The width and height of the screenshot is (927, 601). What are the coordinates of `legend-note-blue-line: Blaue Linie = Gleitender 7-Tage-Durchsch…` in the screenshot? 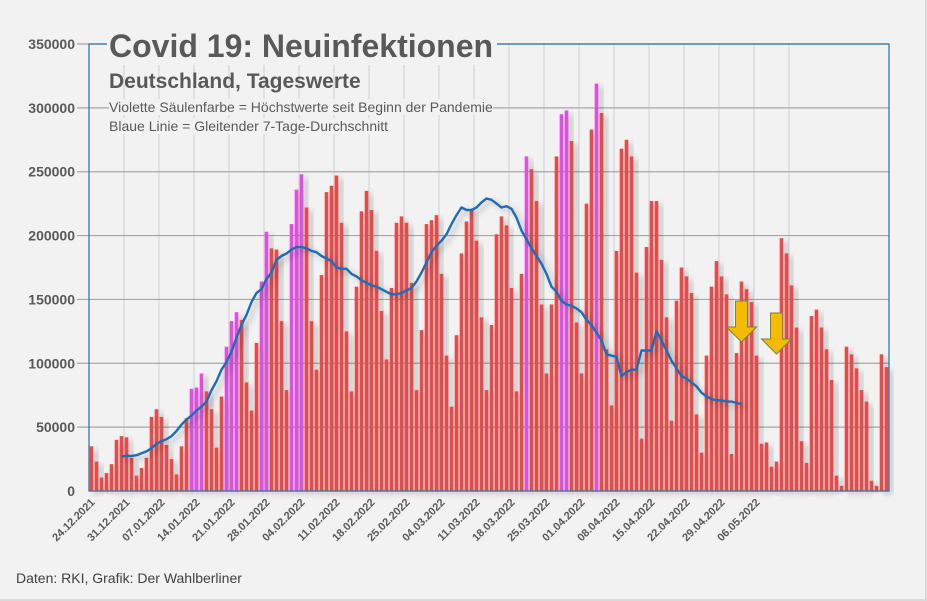 It's located at (248, 126).